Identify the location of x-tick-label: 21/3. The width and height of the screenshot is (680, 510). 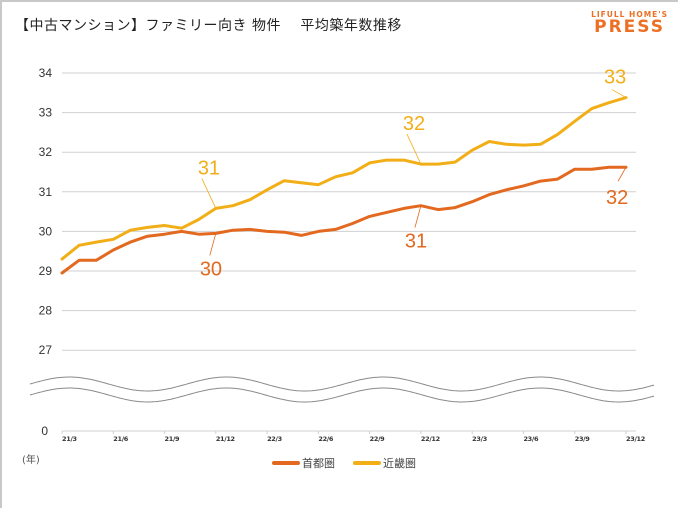
(69, 439).